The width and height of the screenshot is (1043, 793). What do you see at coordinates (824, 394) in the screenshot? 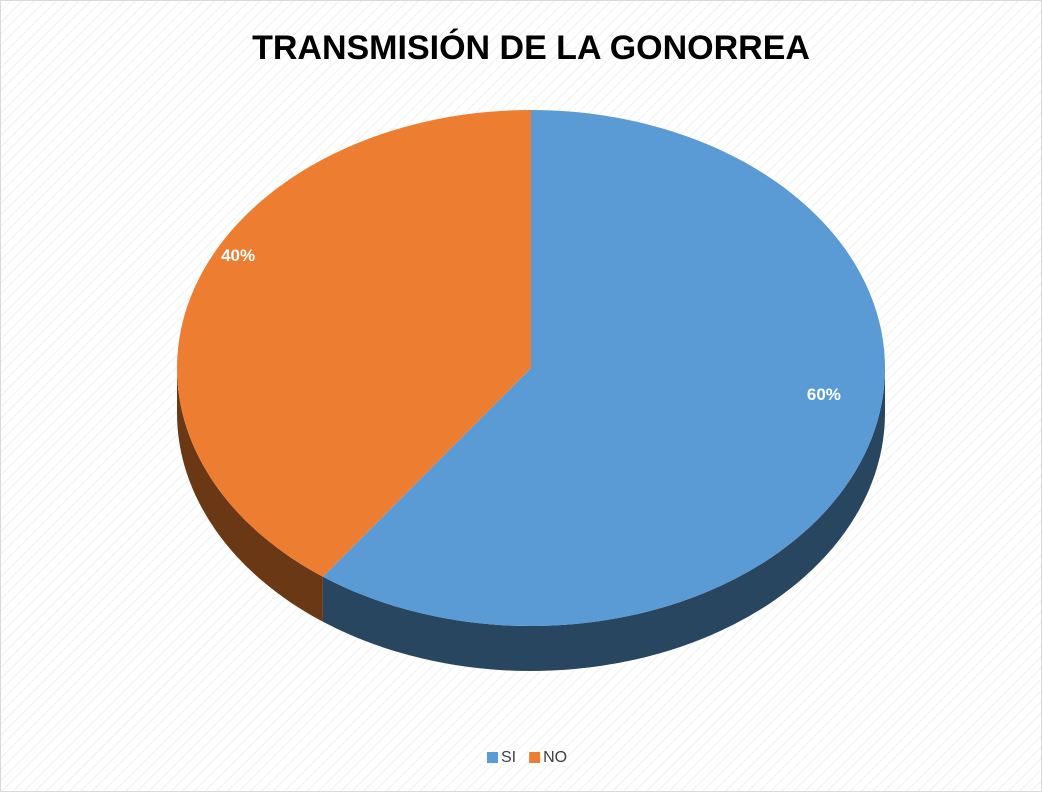
I see `data-label: 60%` at bounding box center [824, 394].